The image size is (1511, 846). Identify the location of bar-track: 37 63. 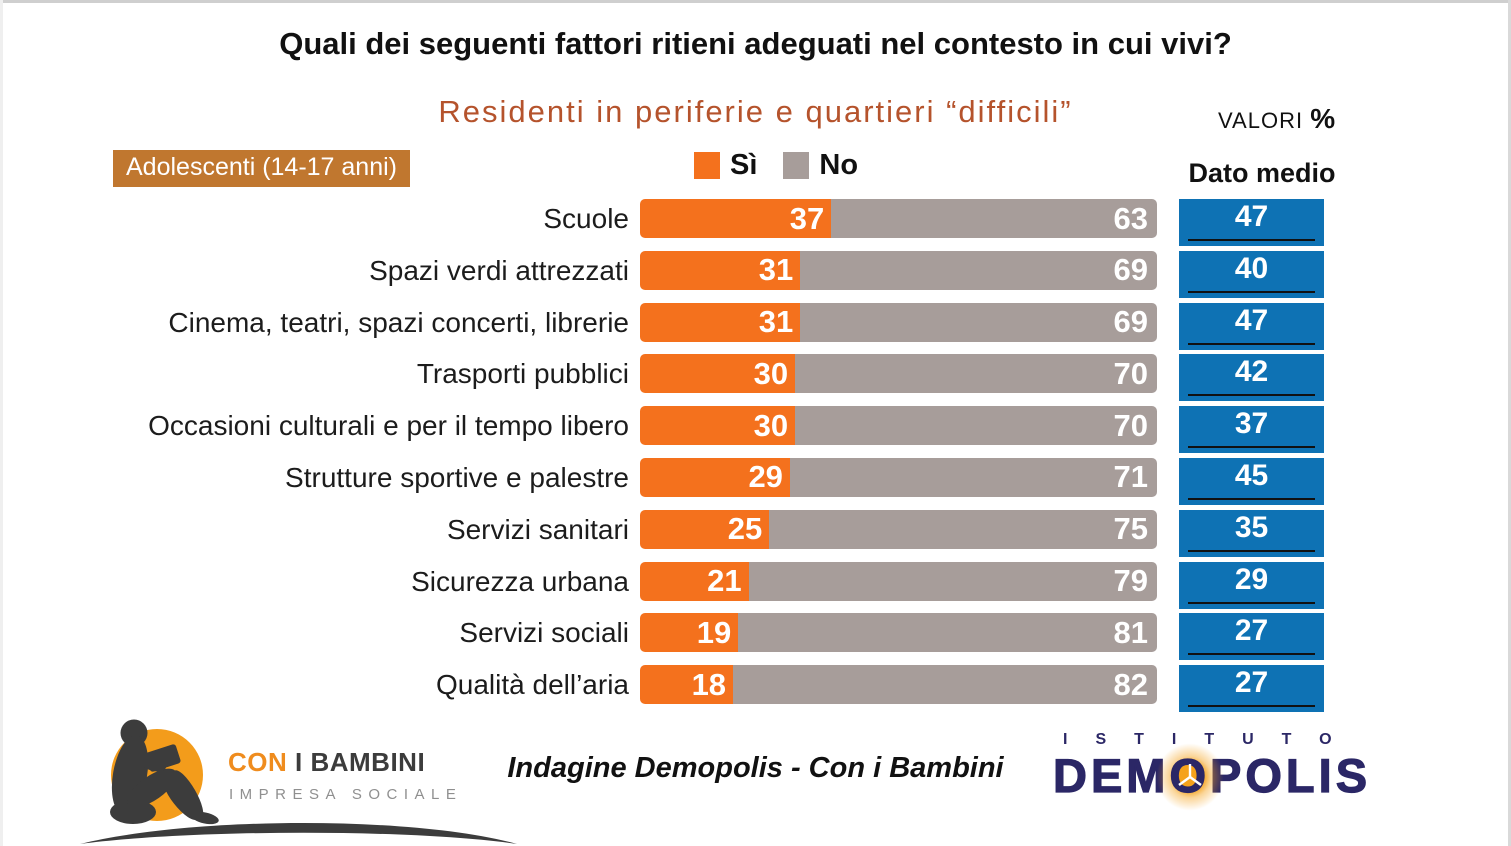
(898, 218).